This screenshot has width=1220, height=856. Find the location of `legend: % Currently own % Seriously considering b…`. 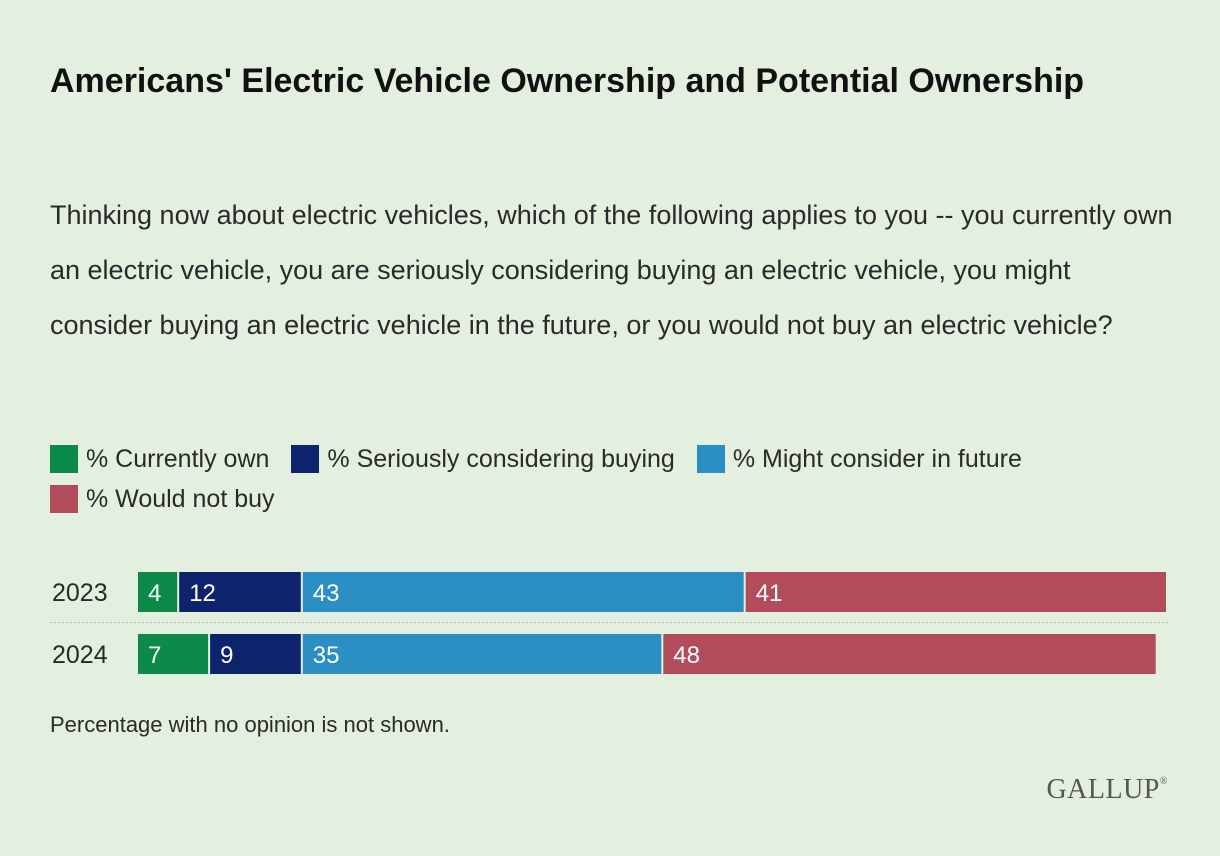

legend: % Currently own % Seriously considering b… is located at coordinates (615, 479).